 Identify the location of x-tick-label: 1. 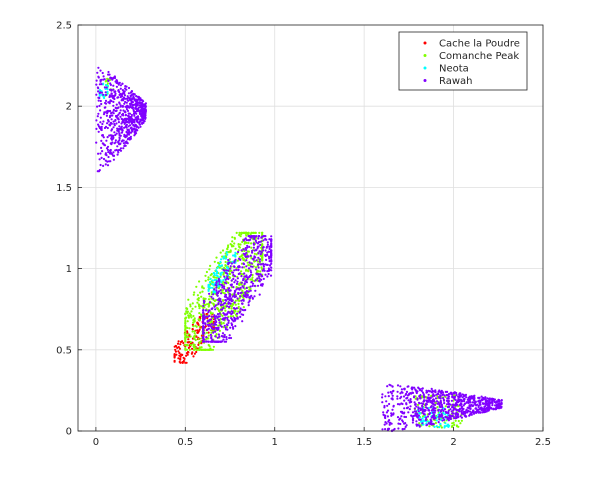
(275, 442).